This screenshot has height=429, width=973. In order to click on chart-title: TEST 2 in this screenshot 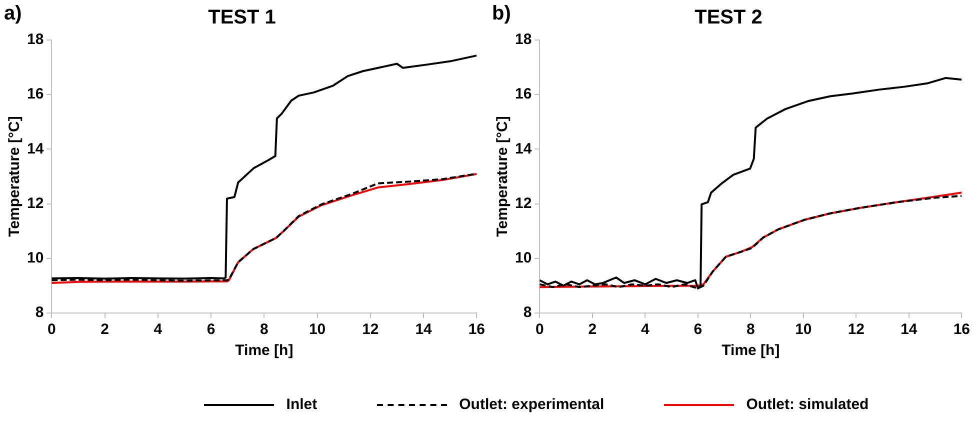, I will do `click(728, 17)`.